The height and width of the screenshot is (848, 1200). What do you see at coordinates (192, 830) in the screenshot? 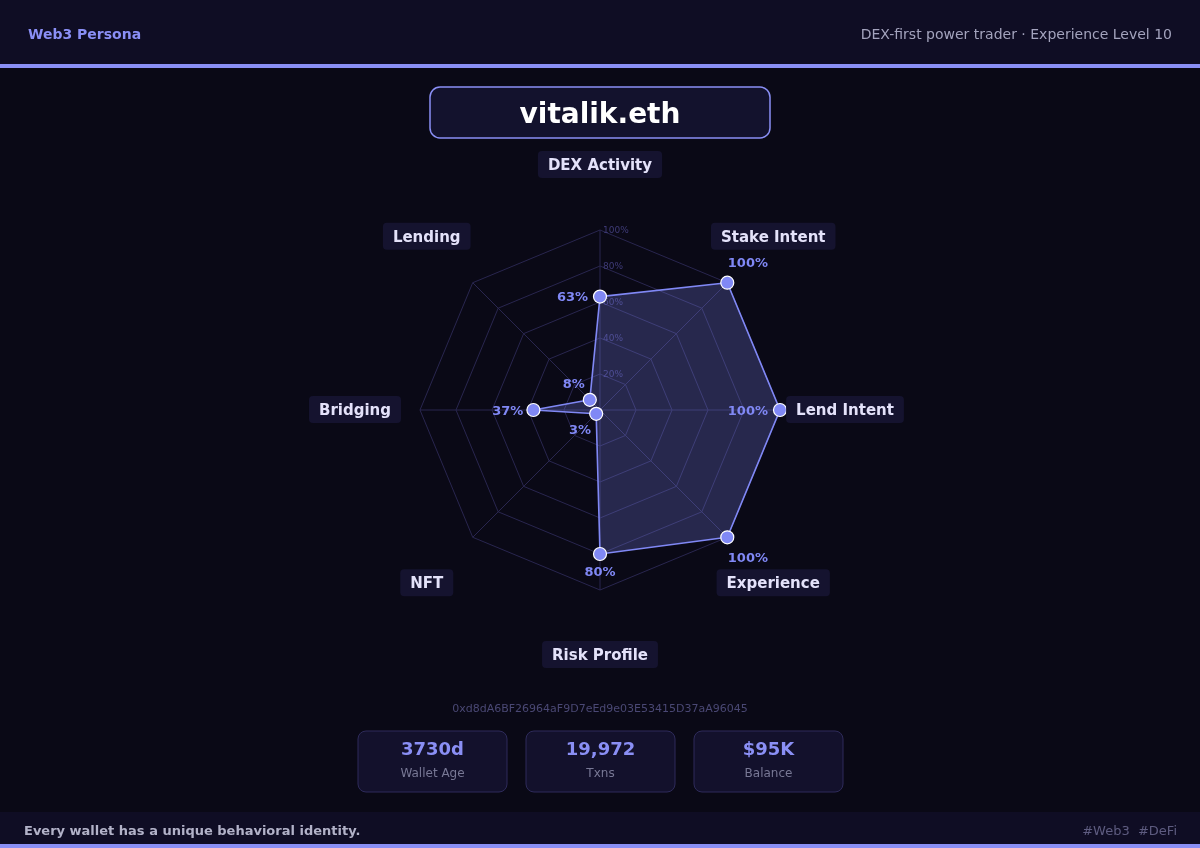
I see `text: Every wallet has a unique behavioral identity.` at bounding box center [192, 830].